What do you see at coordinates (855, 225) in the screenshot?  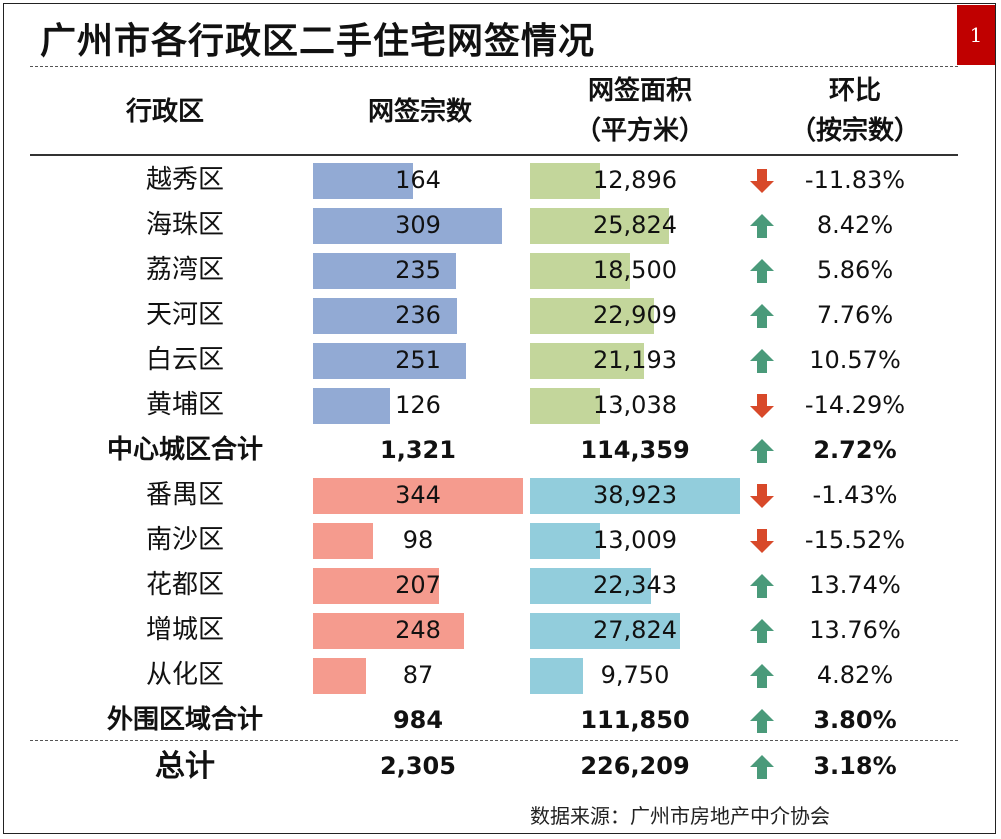 I see `change-ratio: 8.42%` at bounding box center [855, 225].